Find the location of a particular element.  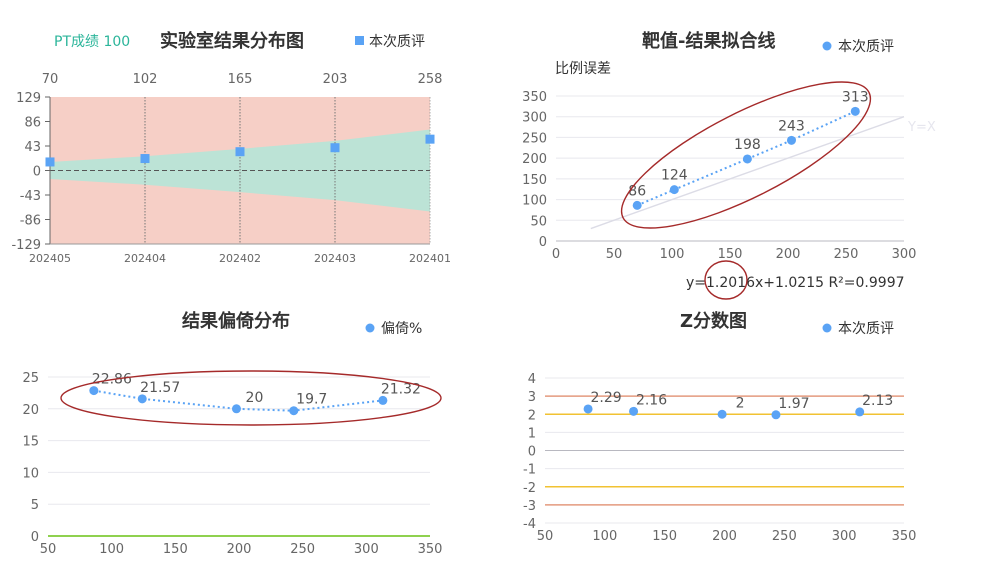

period-label: 202405 is located at coordinates (50, 258).